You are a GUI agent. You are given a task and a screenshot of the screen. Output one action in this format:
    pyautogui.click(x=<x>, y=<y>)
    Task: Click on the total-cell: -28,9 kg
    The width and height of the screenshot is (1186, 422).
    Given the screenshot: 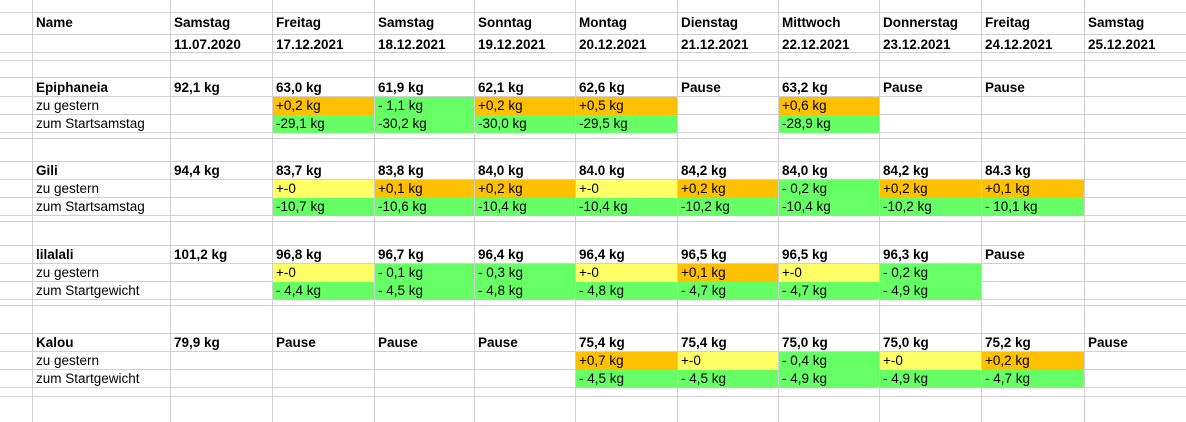 What is the action you would take?
    pyautogui.click(x=829, y=124)
    